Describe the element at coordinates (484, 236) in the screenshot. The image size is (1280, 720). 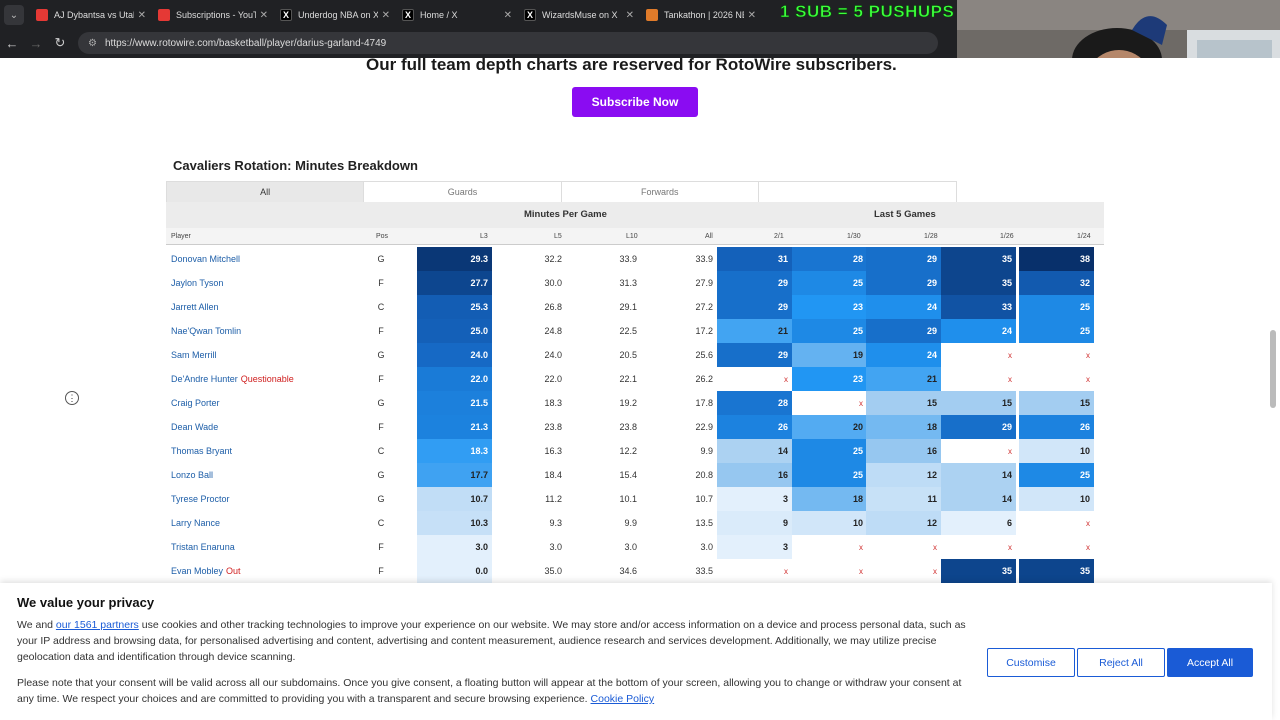
I see `col-l3: L3` at that location.